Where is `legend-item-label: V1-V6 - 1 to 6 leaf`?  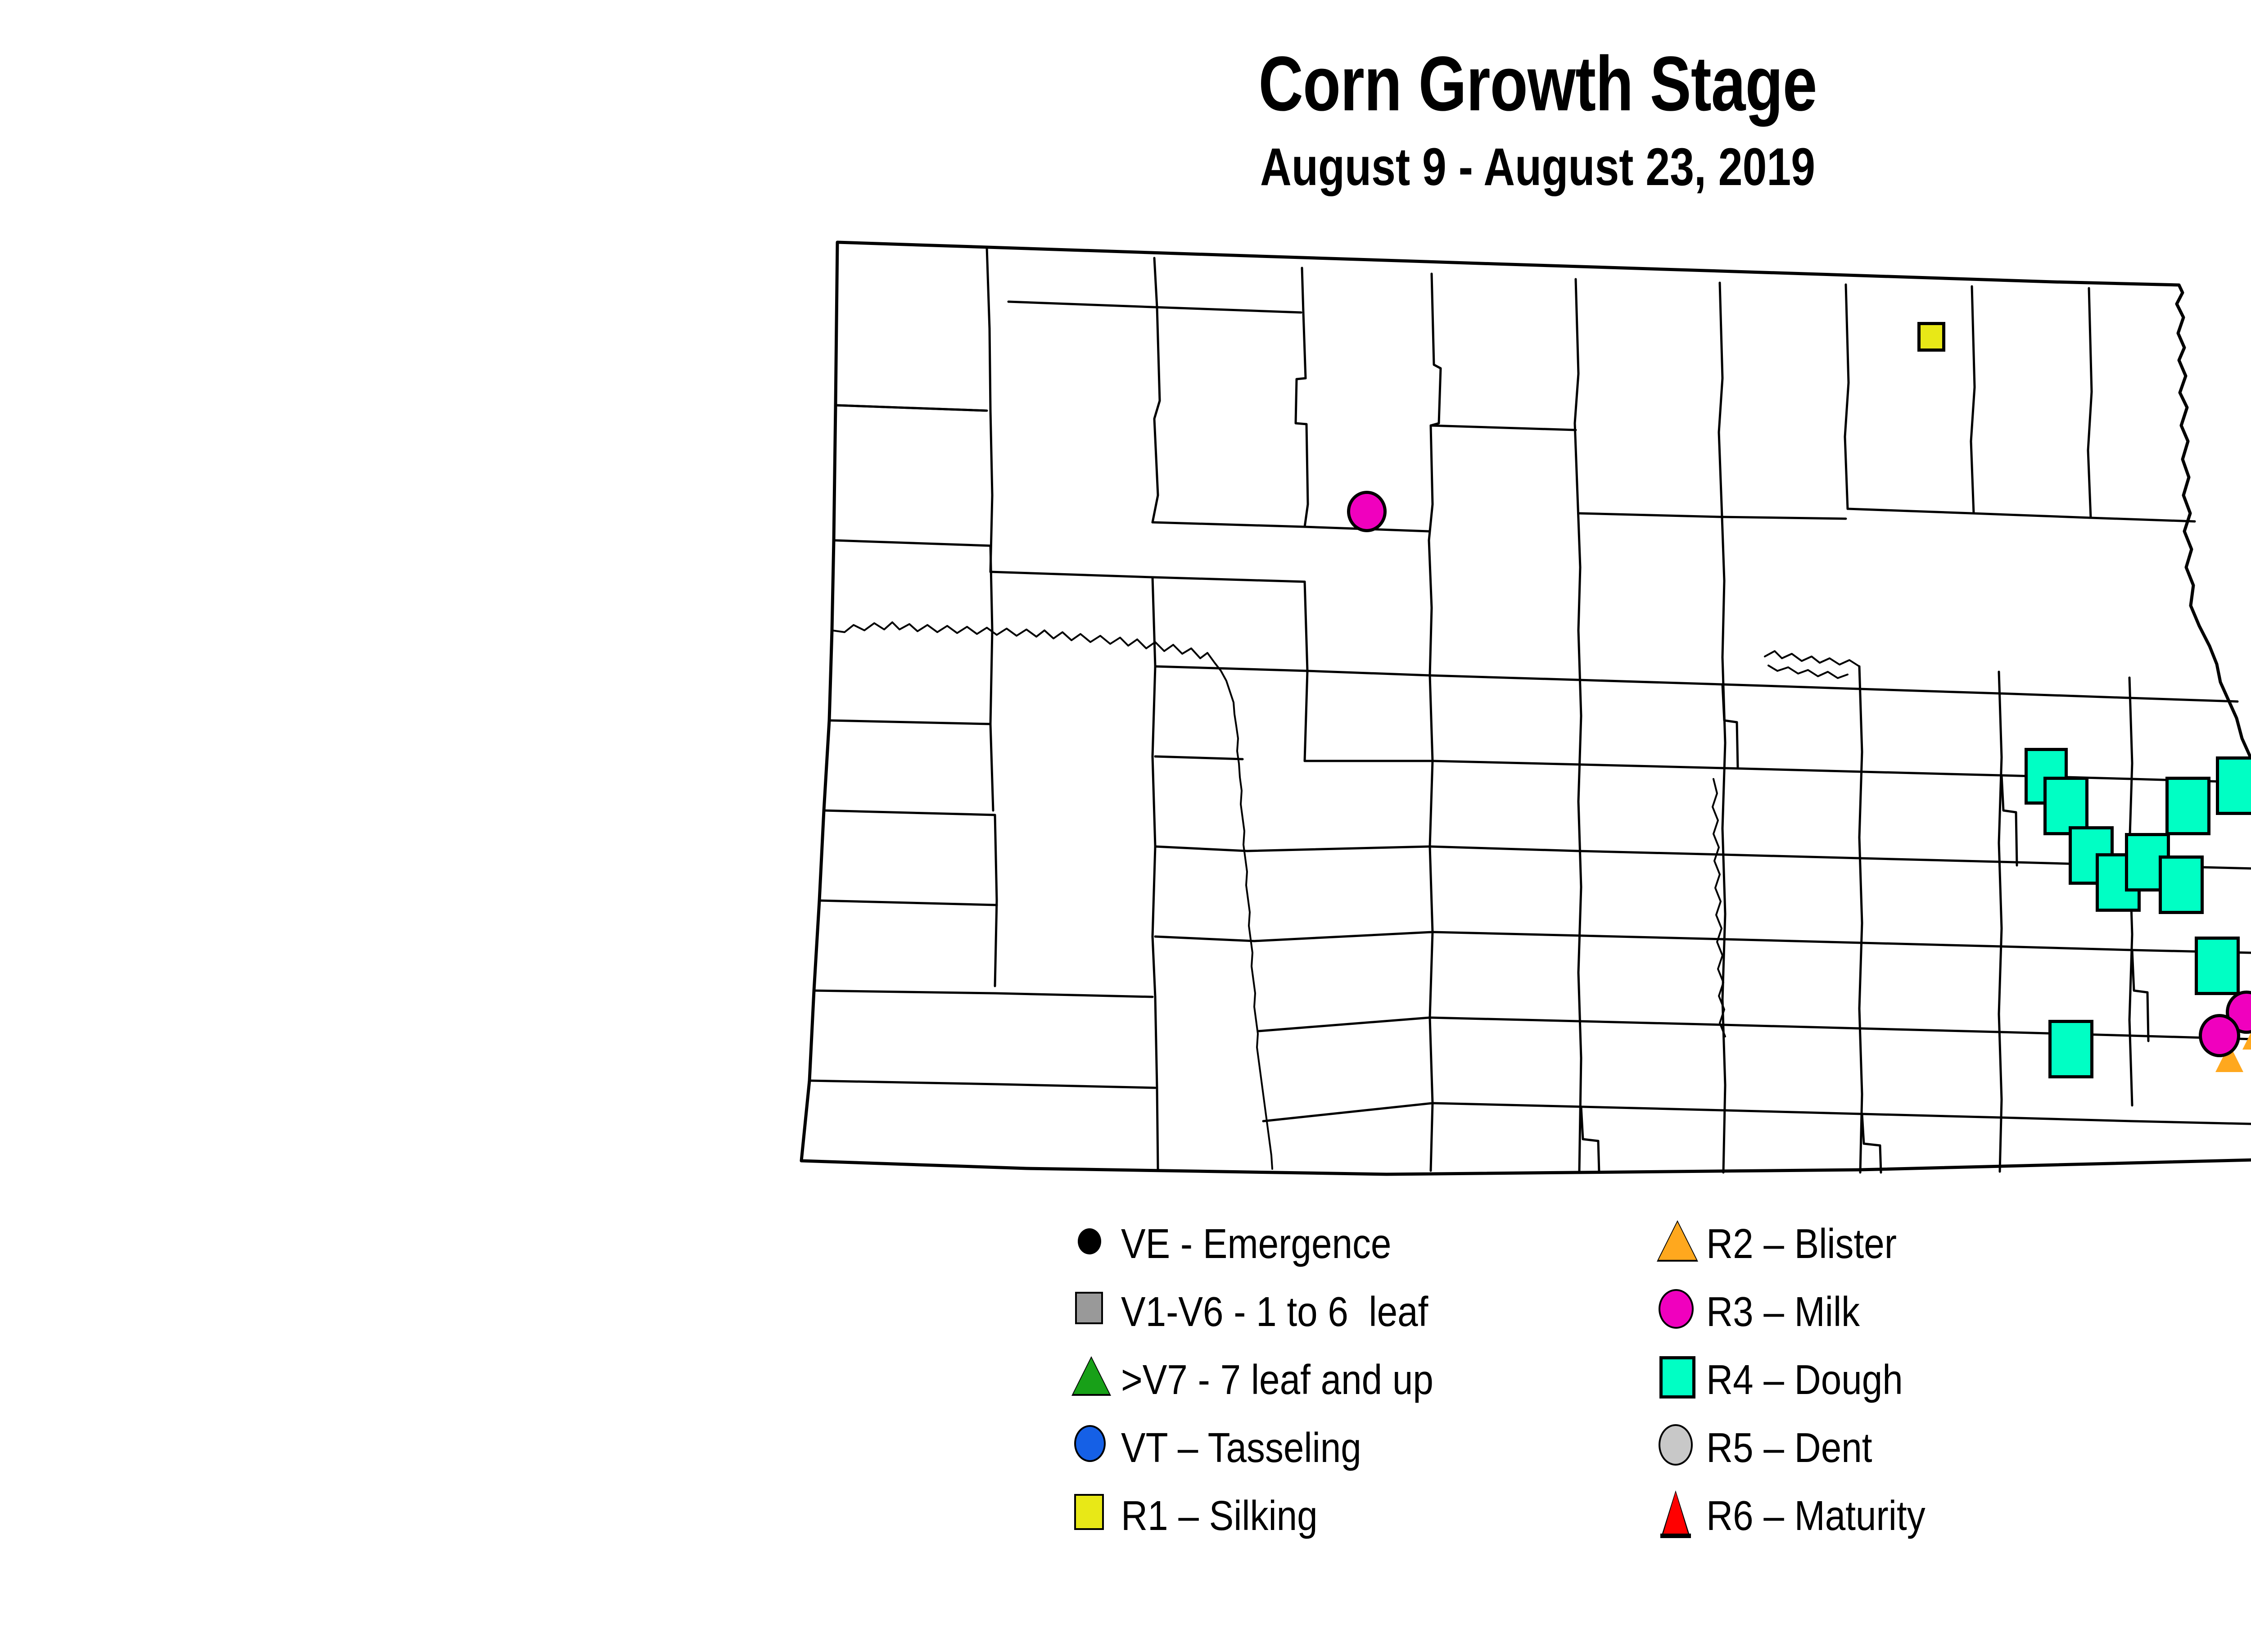
legend-item-label: V1-V6 - 1 to 6 leaf is located at coordinates (1274, 1312).